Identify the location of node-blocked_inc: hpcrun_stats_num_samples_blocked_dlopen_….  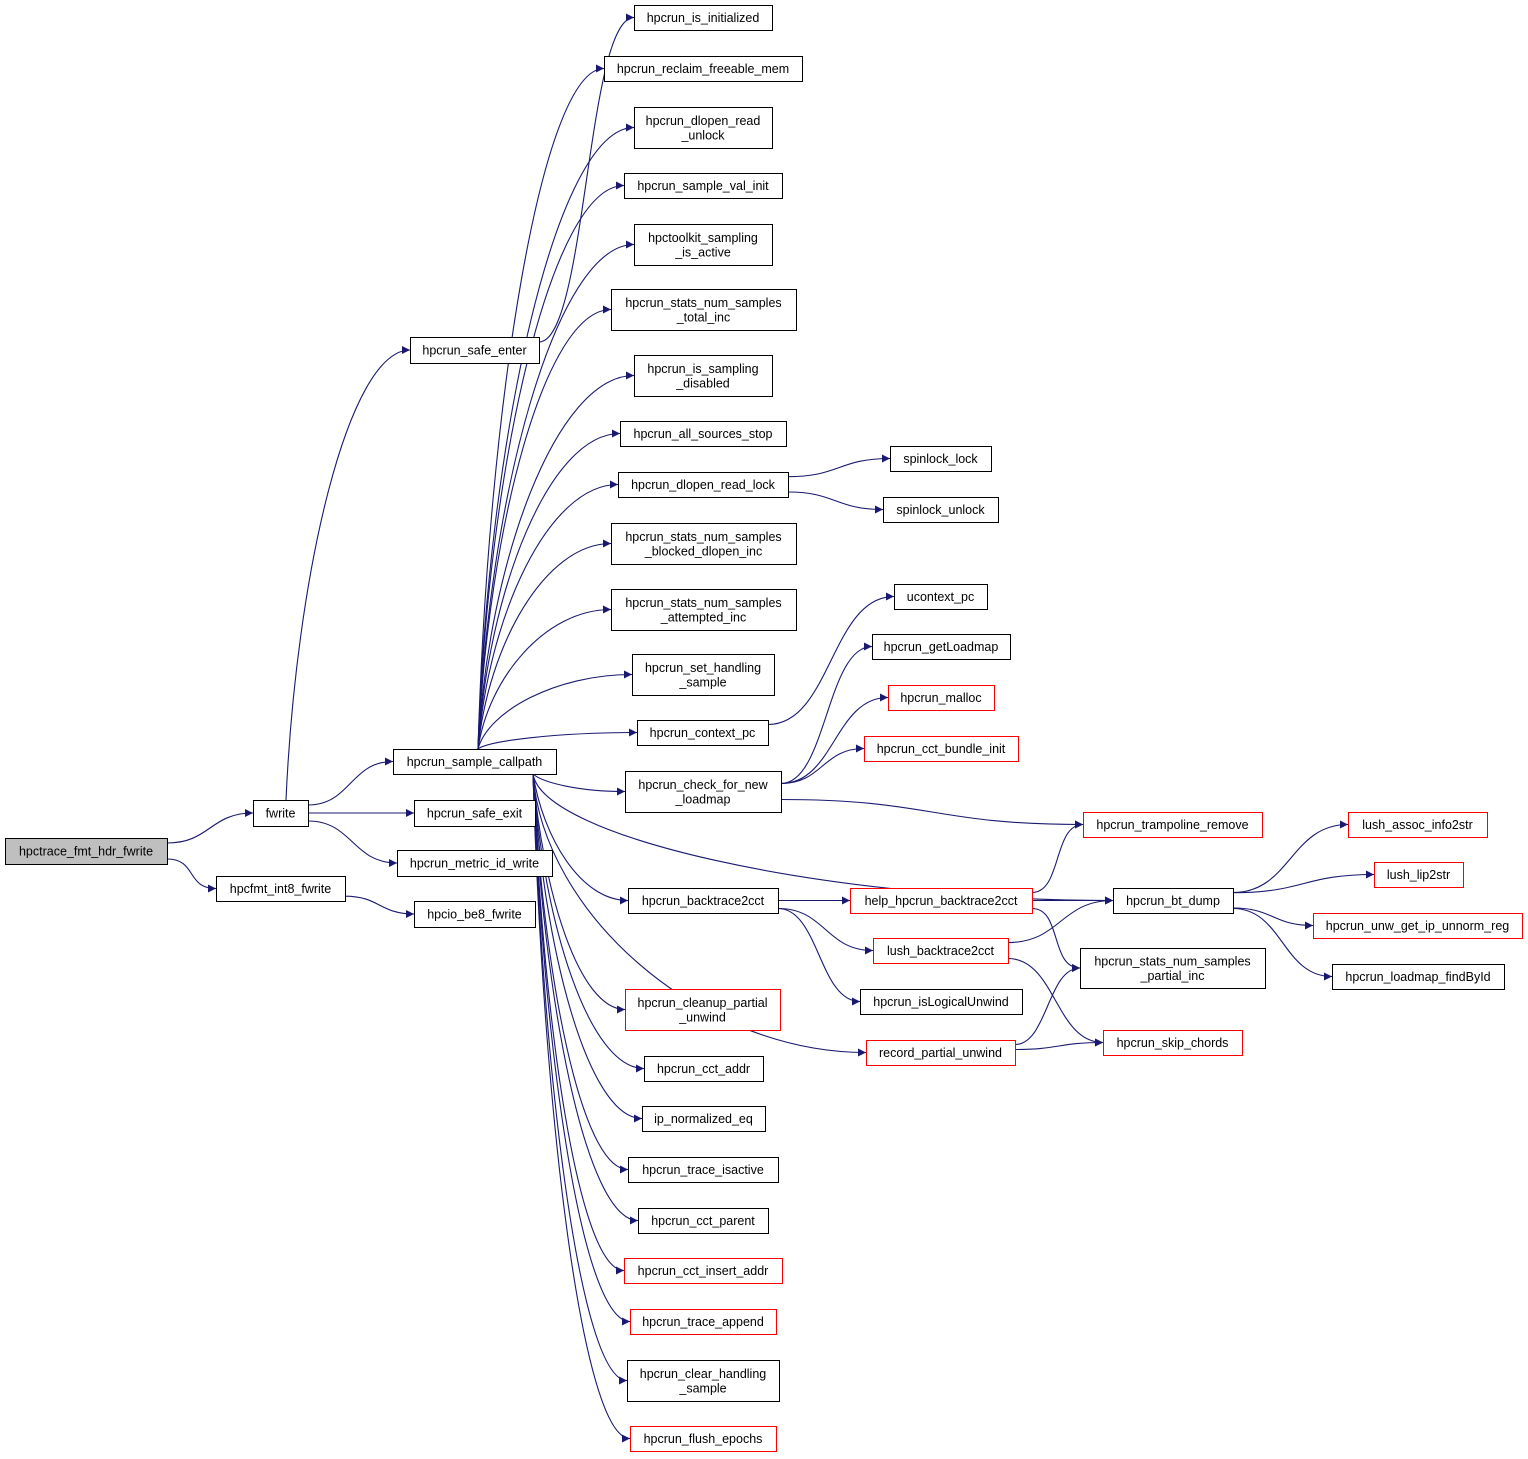
(704, 544).